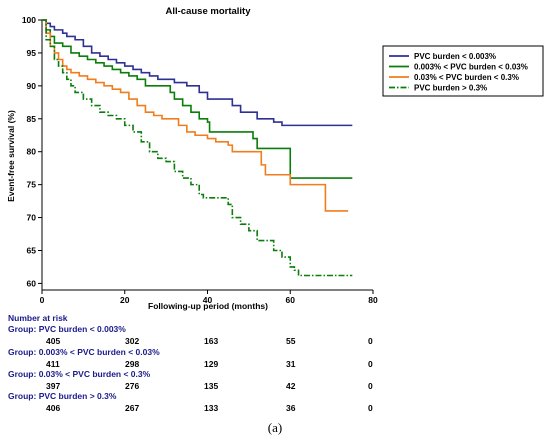  I want to click on risk-value: 163, so click(211, 341).